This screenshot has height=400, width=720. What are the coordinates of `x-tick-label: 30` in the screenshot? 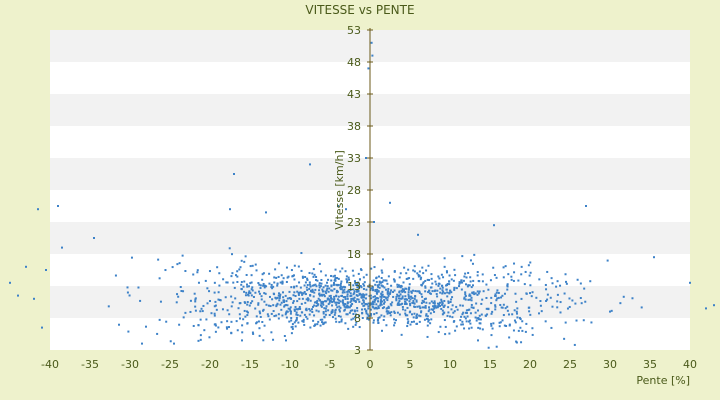 It's located at (610, 364).